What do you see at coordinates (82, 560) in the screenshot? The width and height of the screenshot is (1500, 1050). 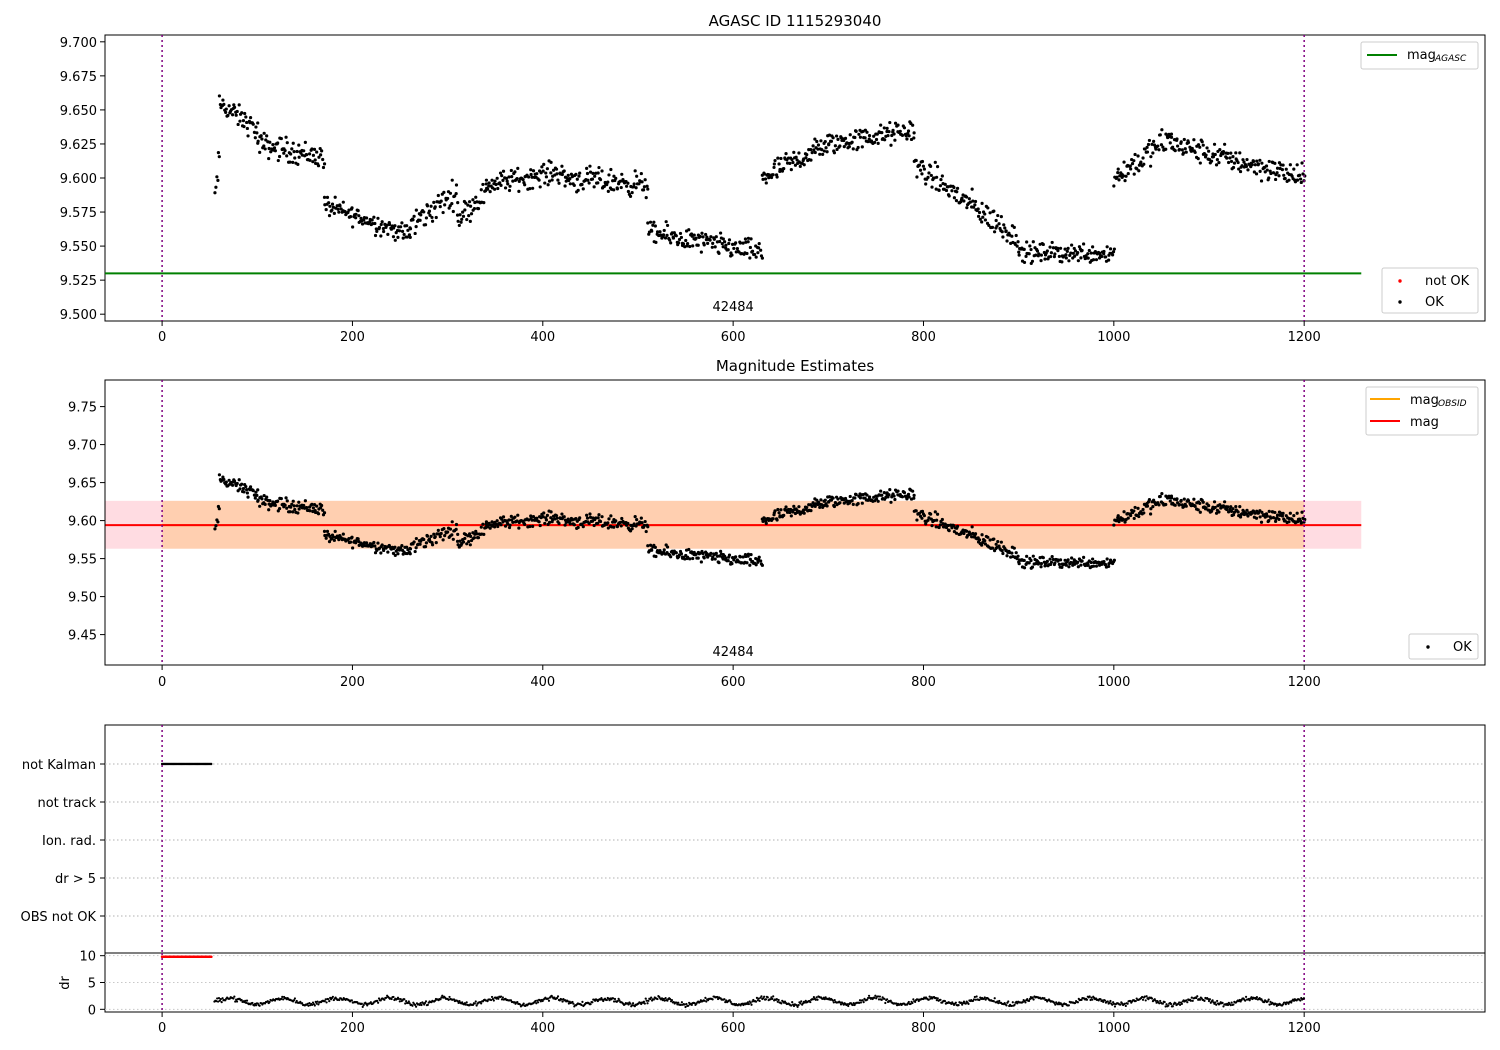 I see `y-tick-label: 9.55` at bounding box center [82, 560].